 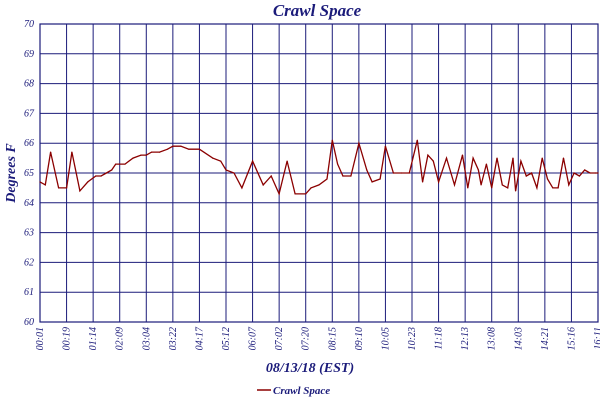 What do you see at coordinates (29, 24) in the screenshot?
I see `y-tick-label-10: 70` at bounding box center [29, 24].